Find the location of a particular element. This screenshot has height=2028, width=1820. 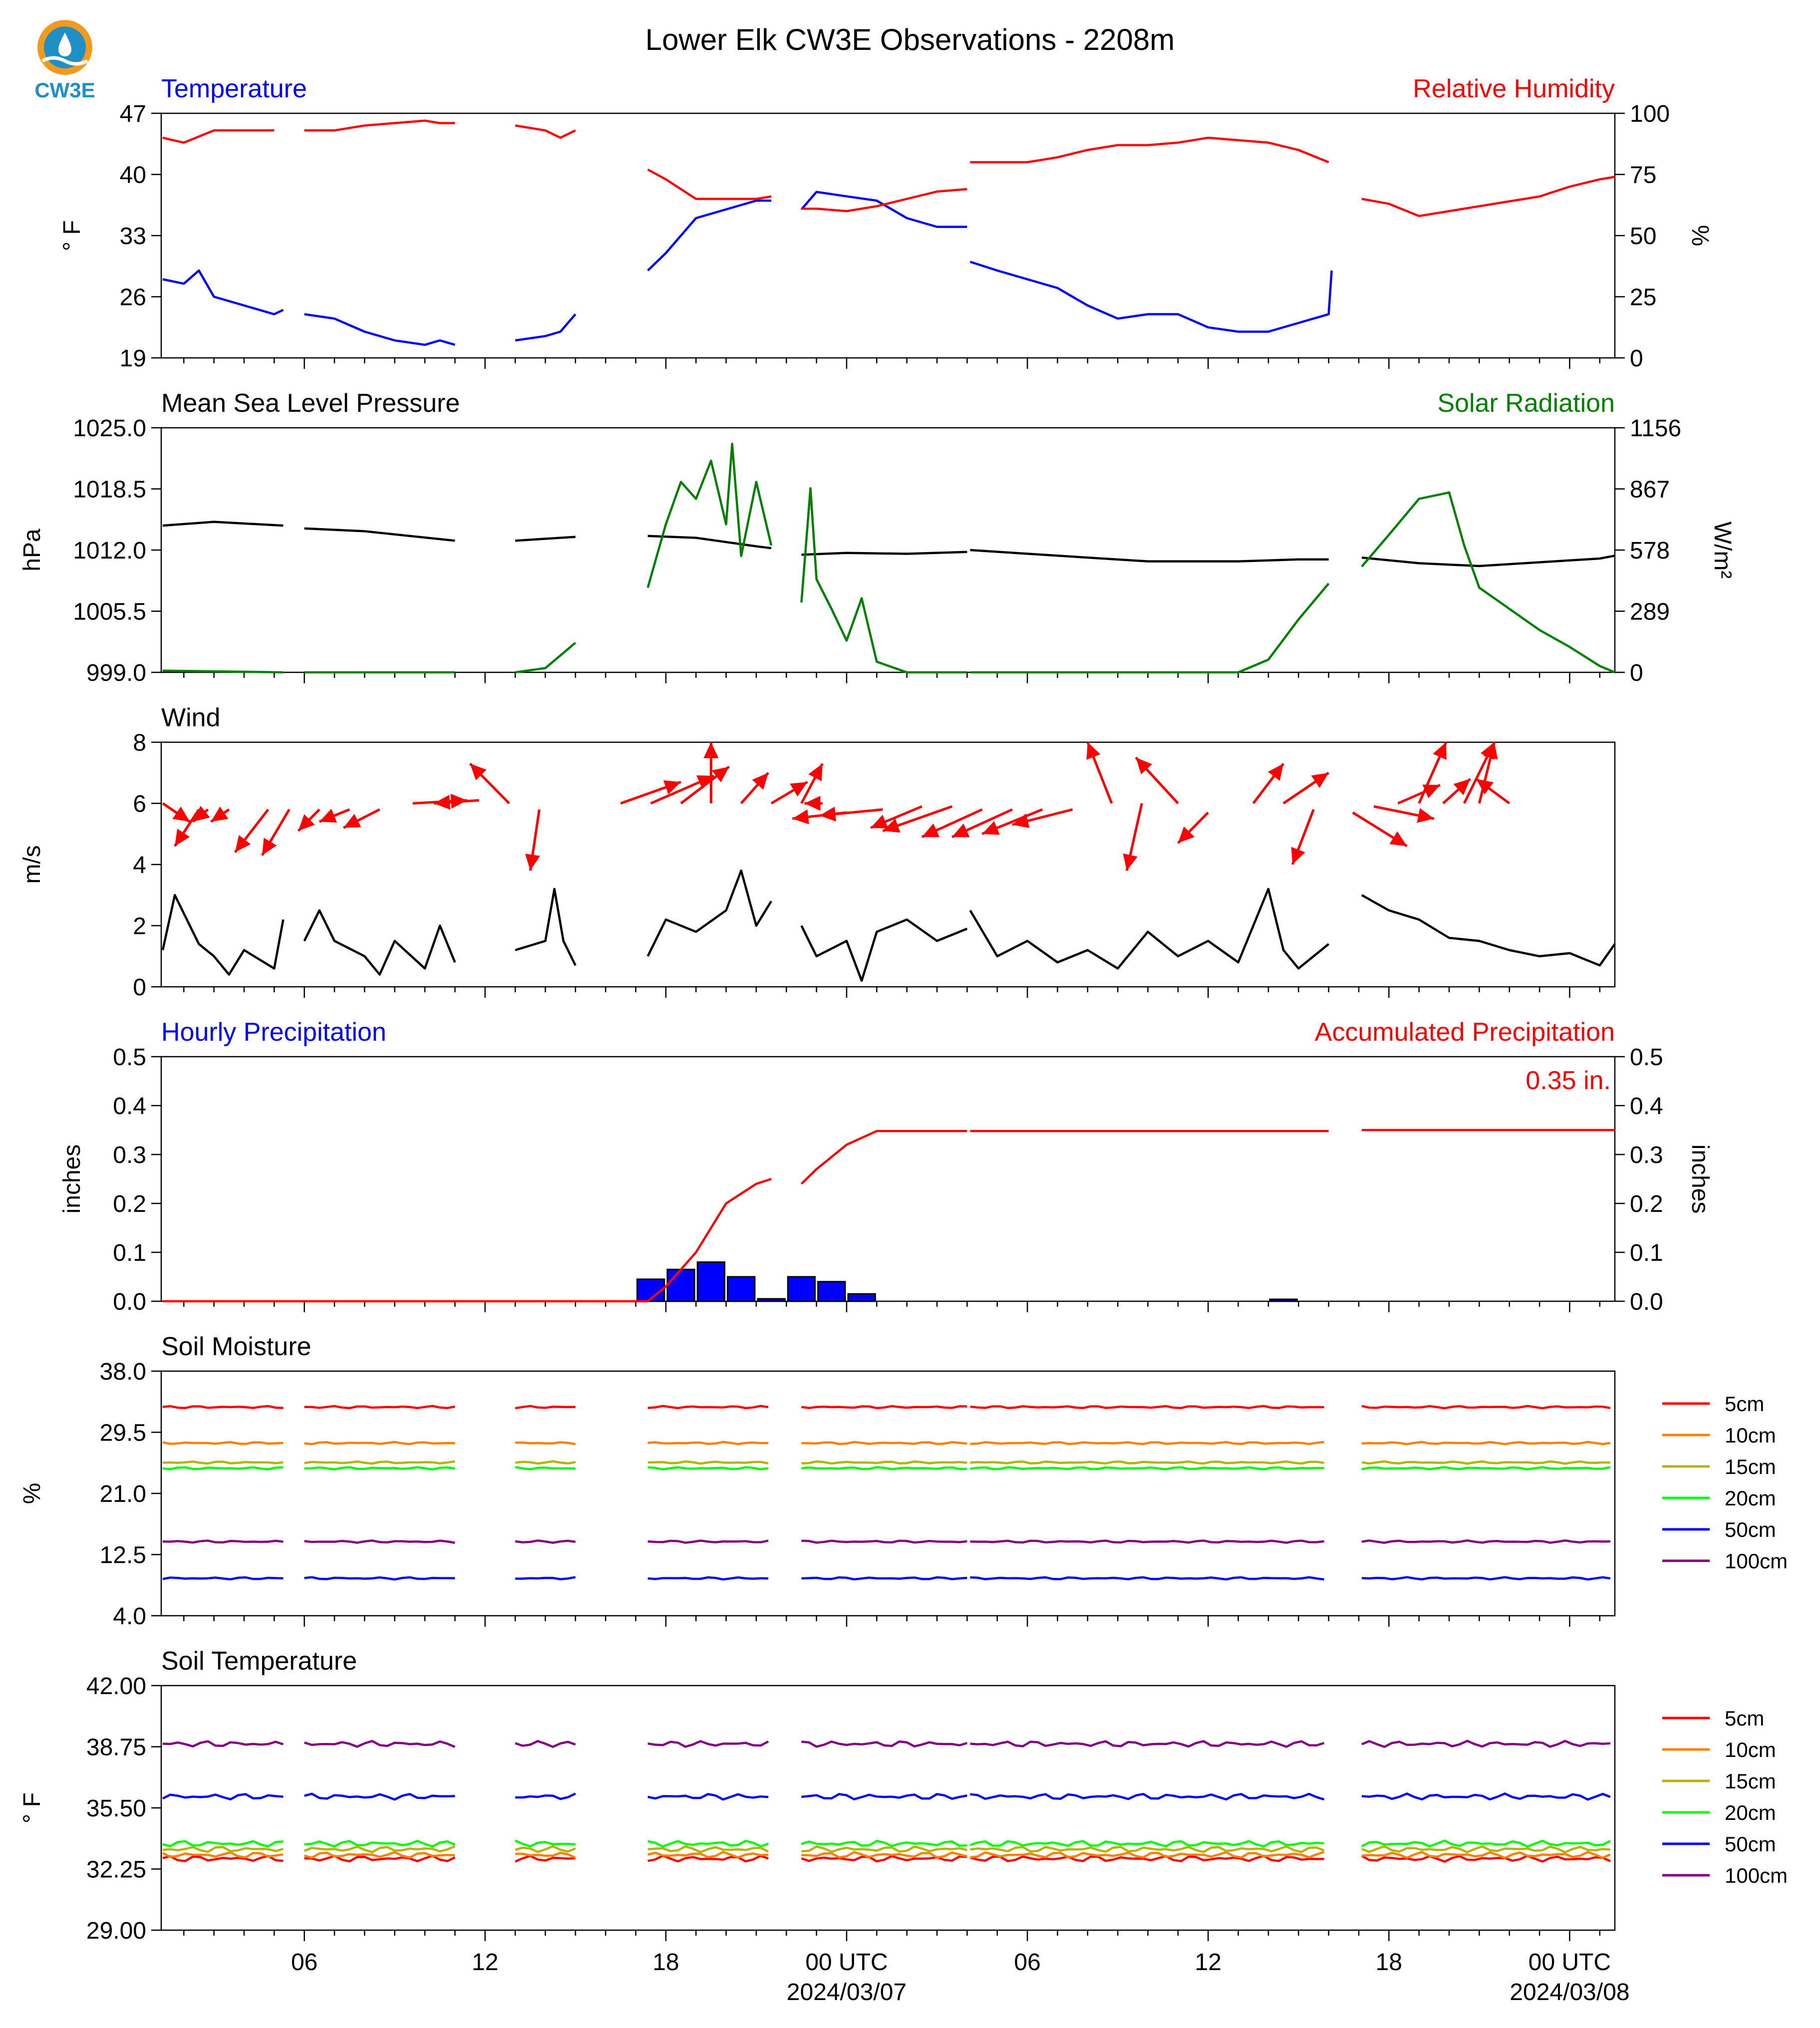

soil-line-15cm is located at coordinates (886, 1849).